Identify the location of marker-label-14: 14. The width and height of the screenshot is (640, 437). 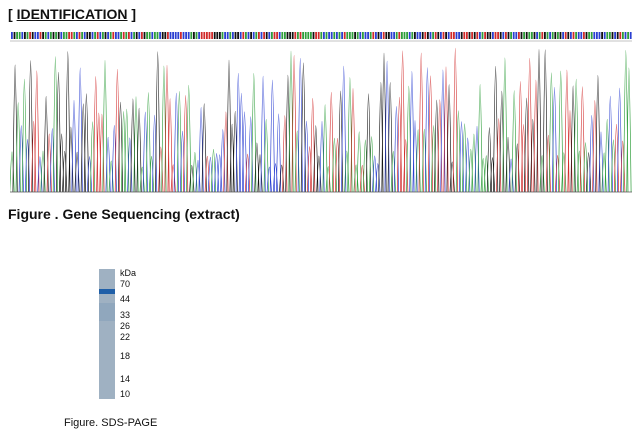
(125, 379).